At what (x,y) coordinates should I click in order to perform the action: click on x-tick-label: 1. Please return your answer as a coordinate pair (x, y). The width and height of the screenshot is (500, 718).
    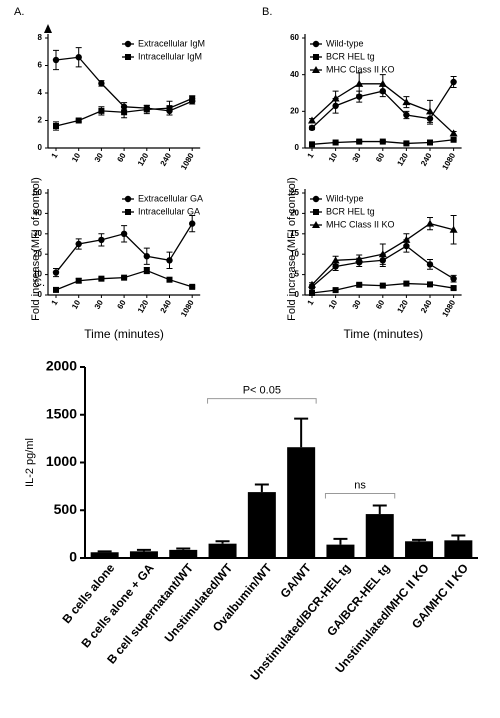
    Looking at the image, I should click on (311, 302).